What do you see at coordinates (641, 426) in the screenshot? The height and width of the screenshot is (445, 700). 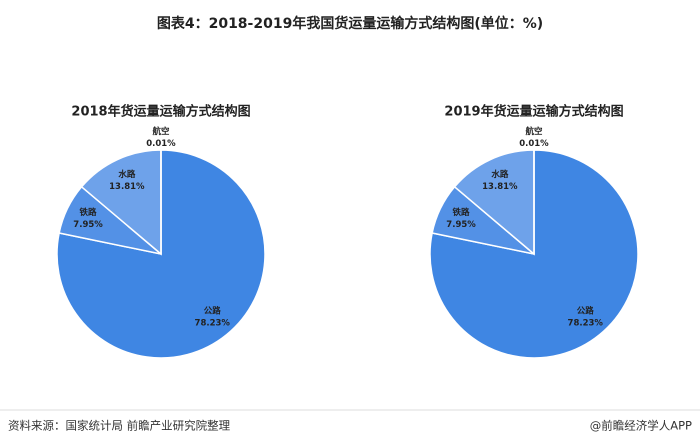 I see `credit: @前瞻经济学人APP` at bounding box center [641, 426].